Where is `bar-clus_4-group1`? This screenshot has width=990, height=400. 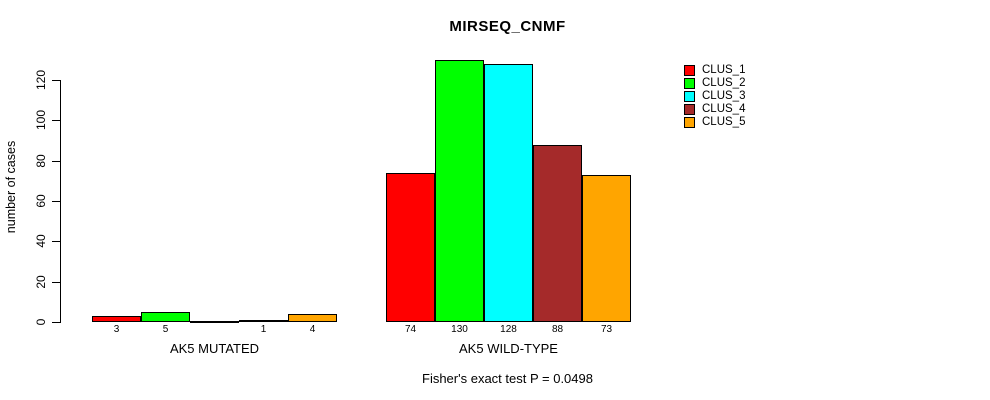 bar-clus_4-group1 is located at coordinates (263, 321).